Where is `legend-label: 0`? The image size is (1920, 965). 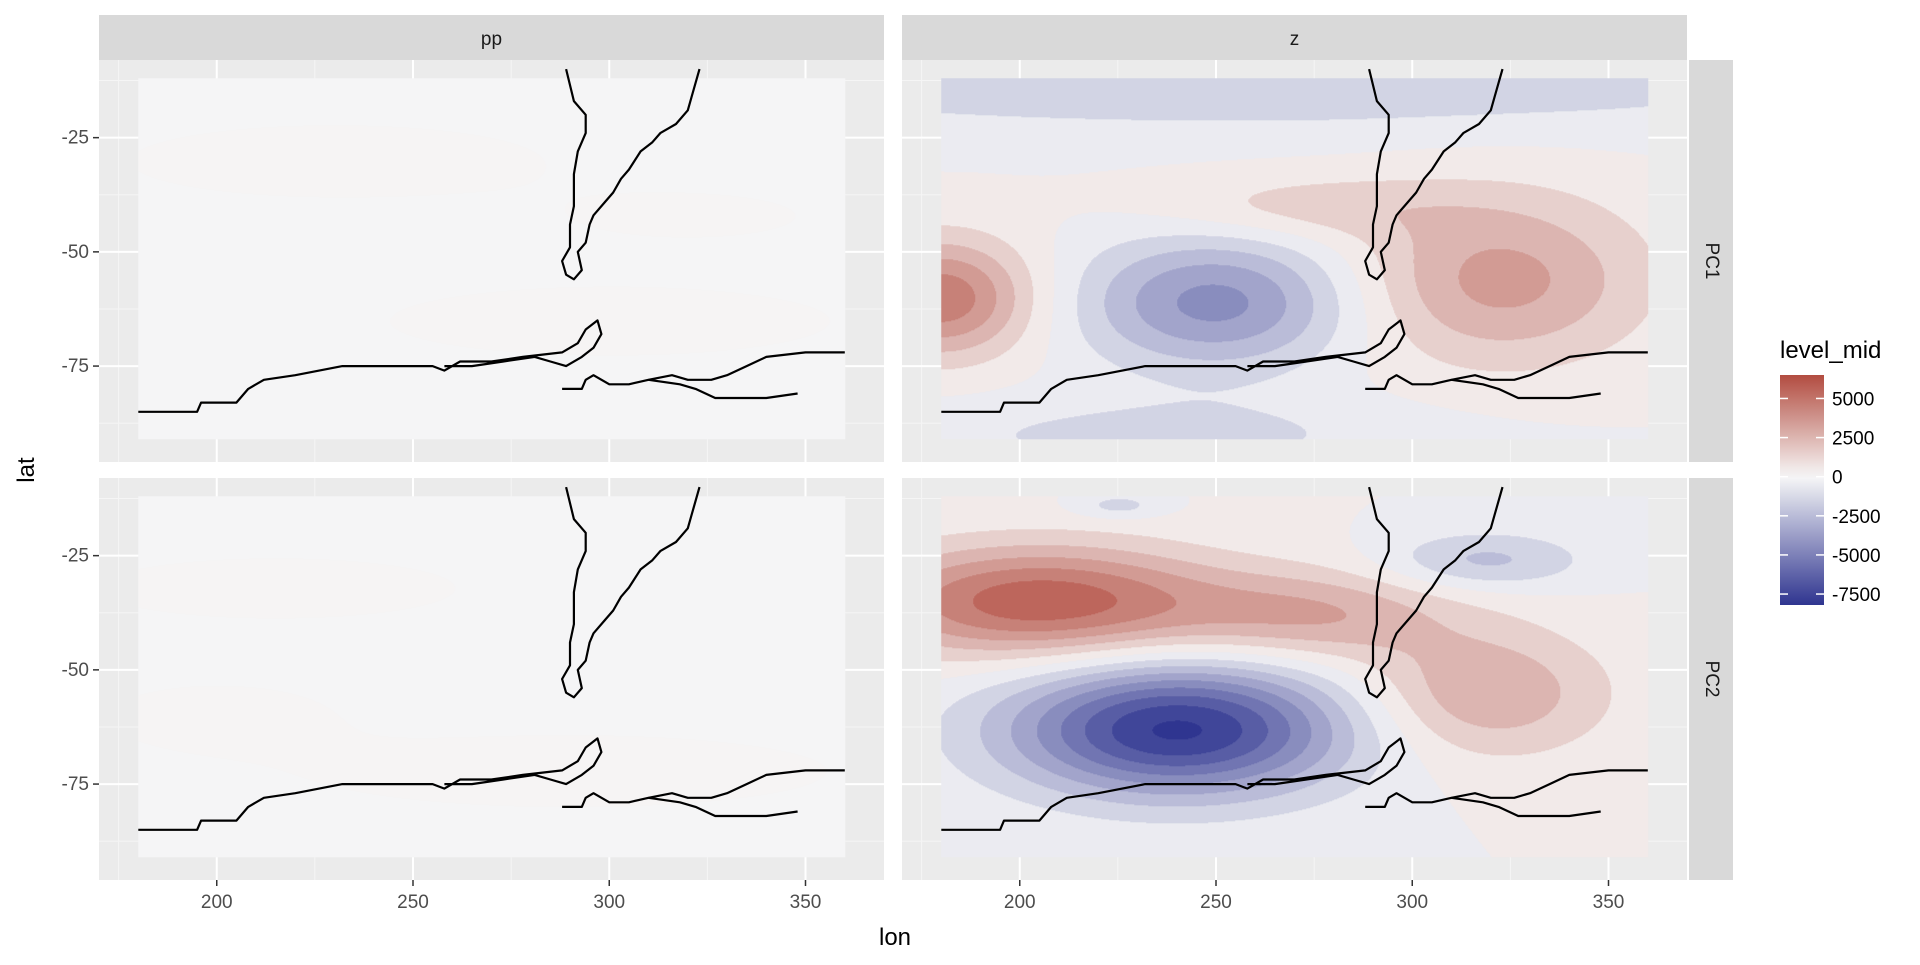 legend-label: 0 is located at coordinates (1837, 478).